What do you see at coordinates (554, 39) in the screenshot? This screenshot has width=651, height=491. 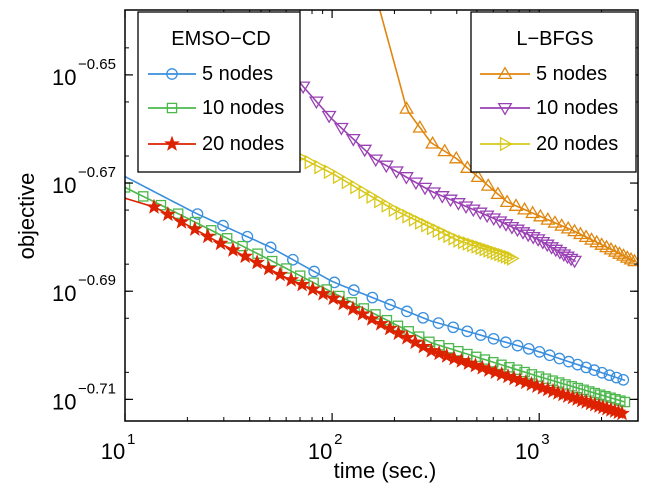 I see `legend-title: L−BFGS` at bounding box center [554, 39].